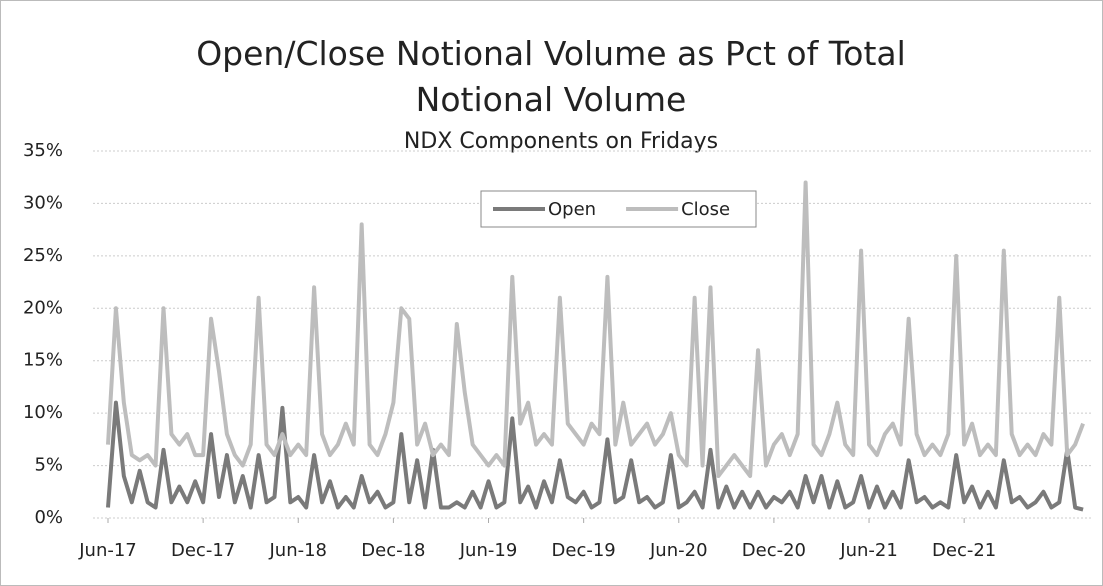  What do you see at coordinates (393, 550) in the screenshot?
I see `x-tick-label: Dec-18` at bounding box center [393, 550].